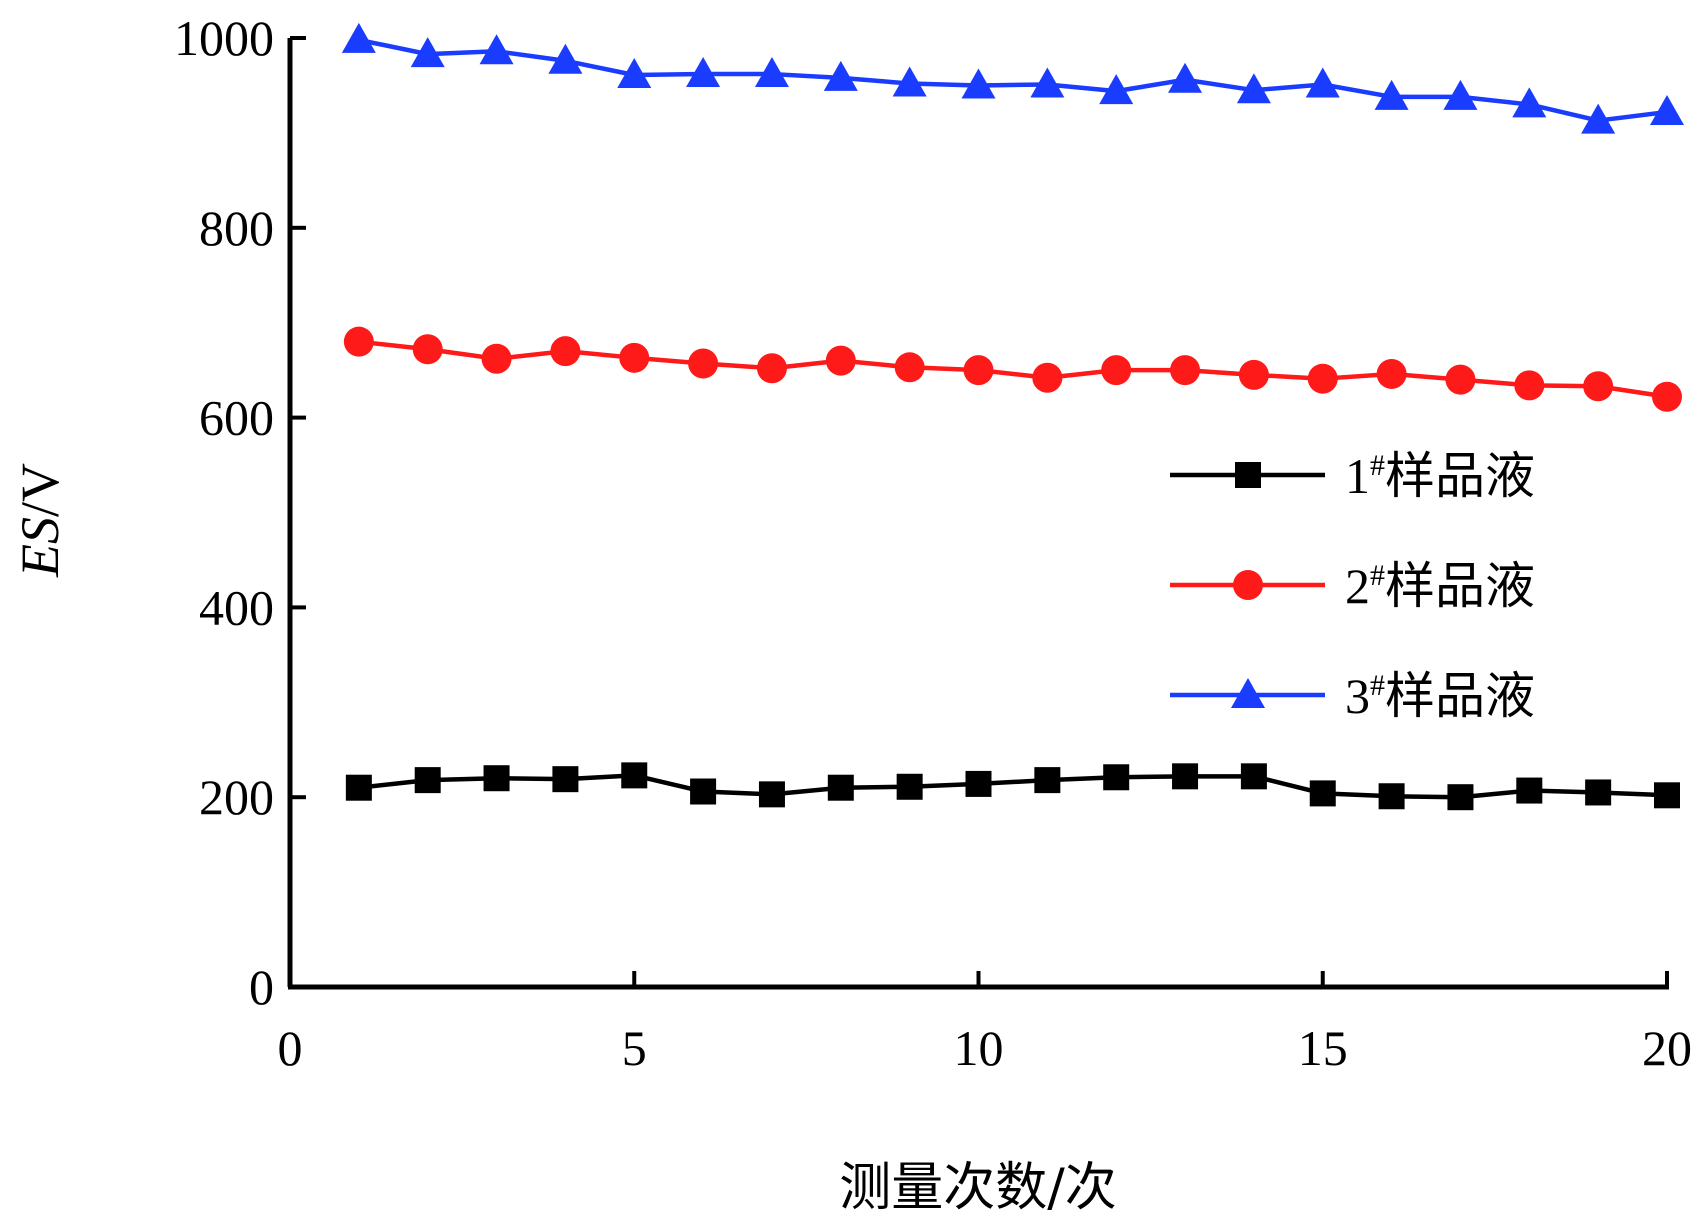 Image resolution: width=1694 pixels, height=1230 pixels. I want to click on y-tick-label: 200, so click(236, 797).